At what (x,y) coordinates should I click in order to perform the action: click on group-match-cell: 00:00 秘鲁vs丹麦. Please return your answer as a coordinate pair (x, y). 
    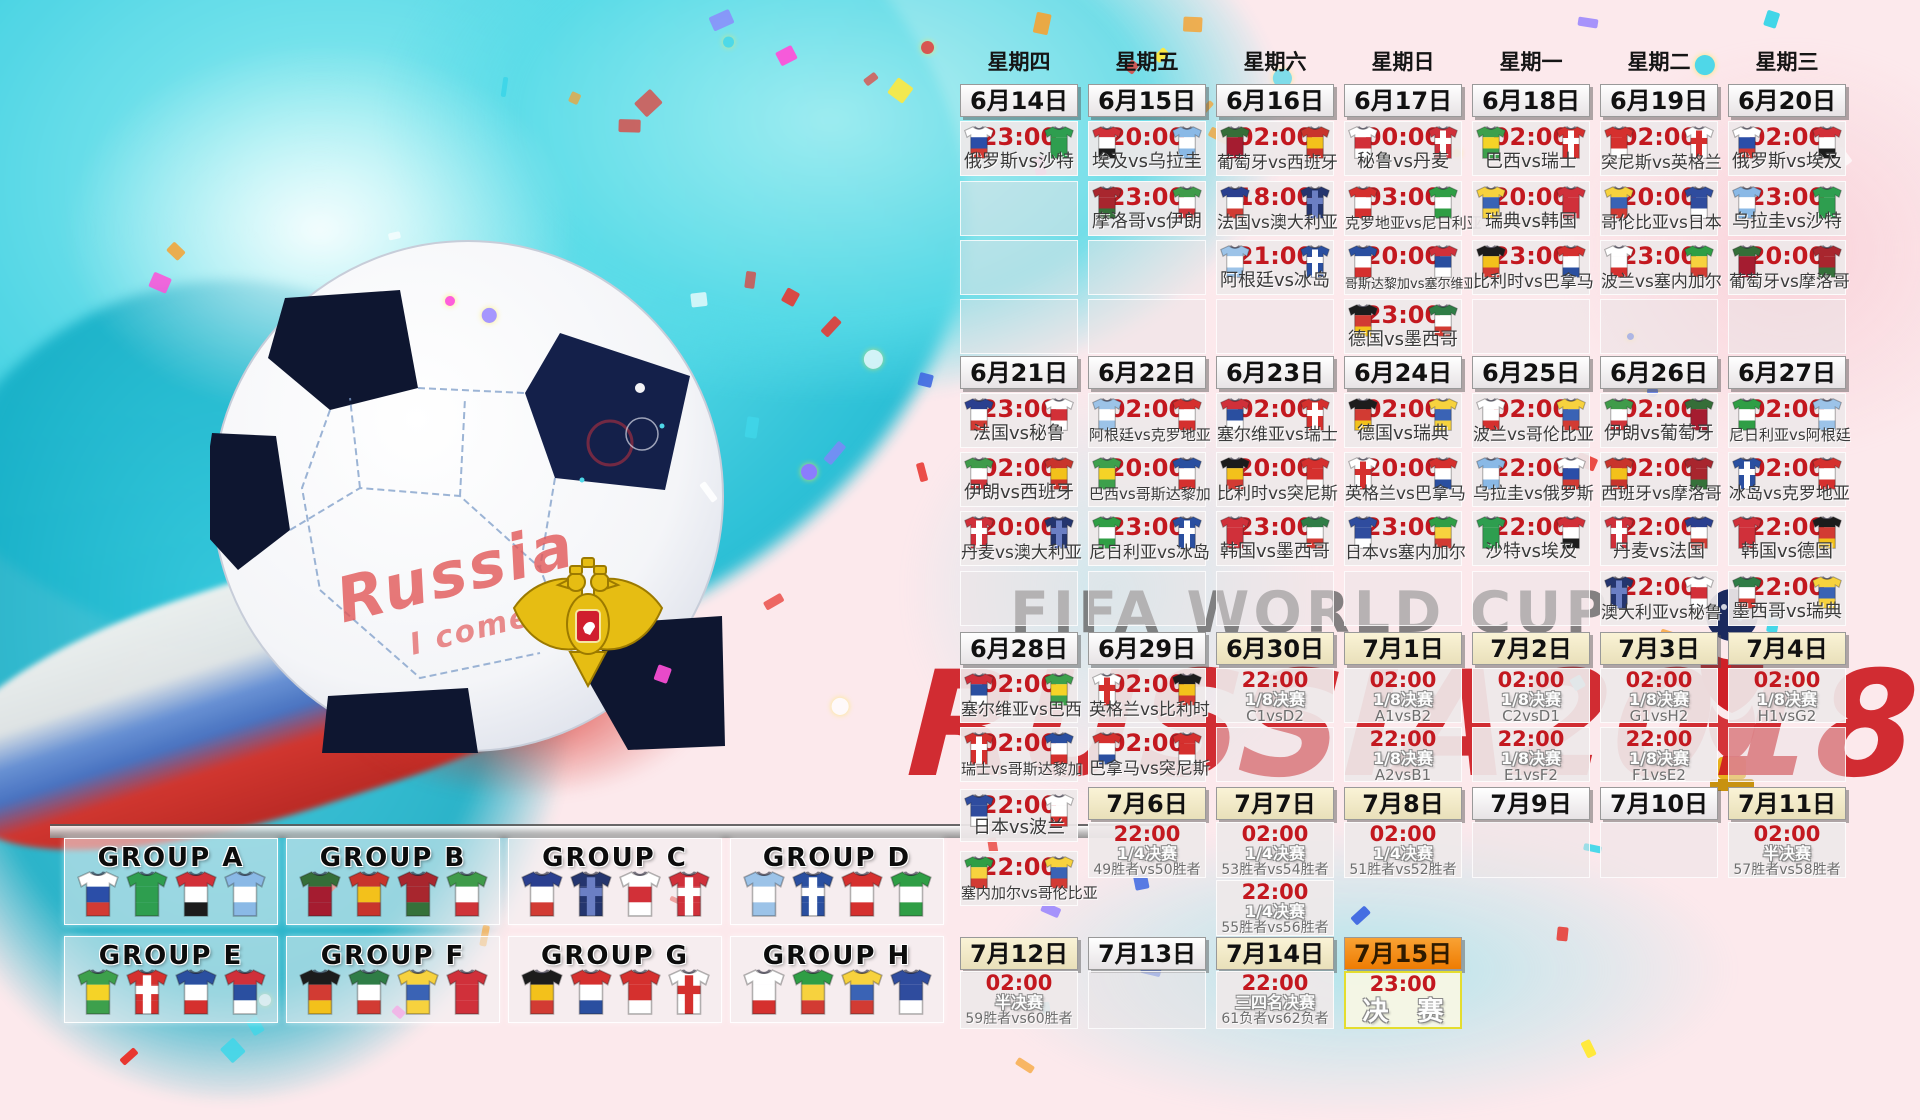
    Looking at the image, I should click on (1403, 148).